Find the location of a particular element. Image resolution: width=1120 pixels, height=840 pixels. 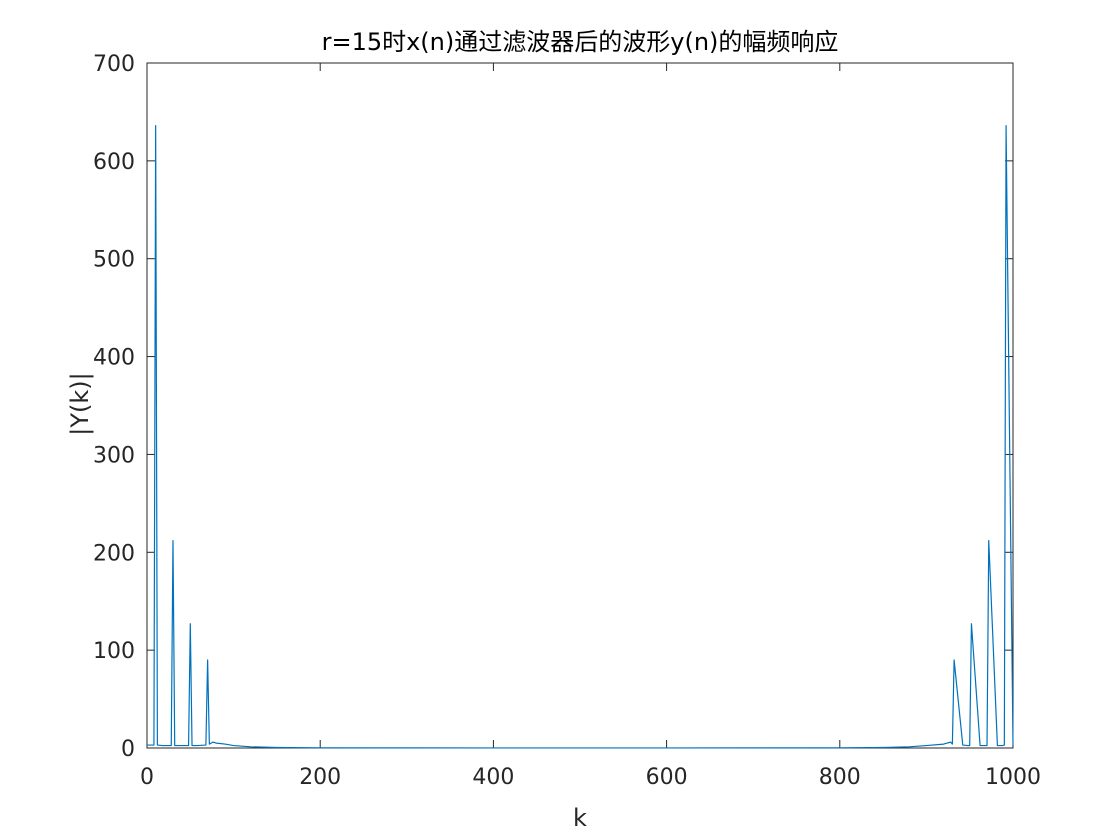

y-axis-tick-label: 700 is located at coordinates (114, 64).